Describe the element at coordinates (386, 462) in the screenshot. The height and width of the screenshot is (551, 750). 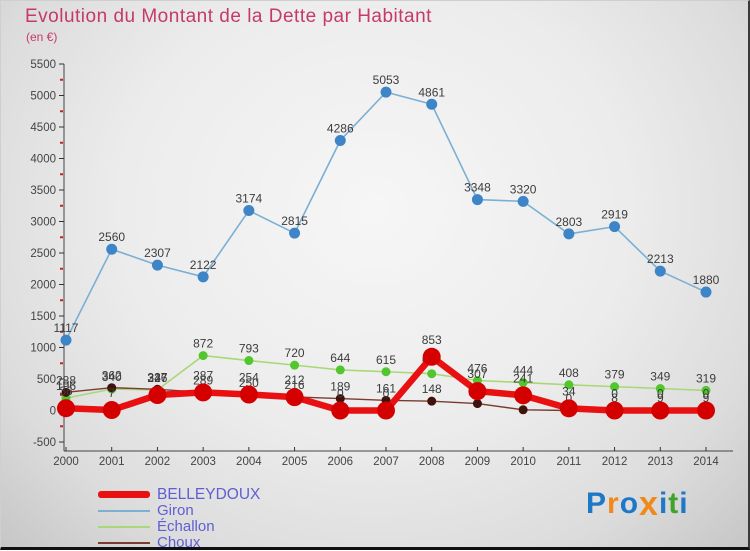
I see `x-tick-label: 2007` at that location.